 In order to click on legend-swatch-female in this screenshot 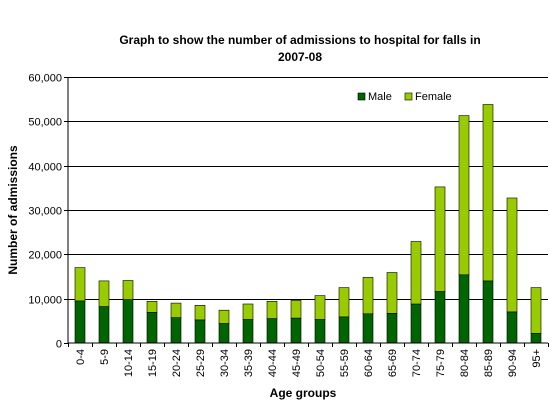, I will do `click(408, 96)`.